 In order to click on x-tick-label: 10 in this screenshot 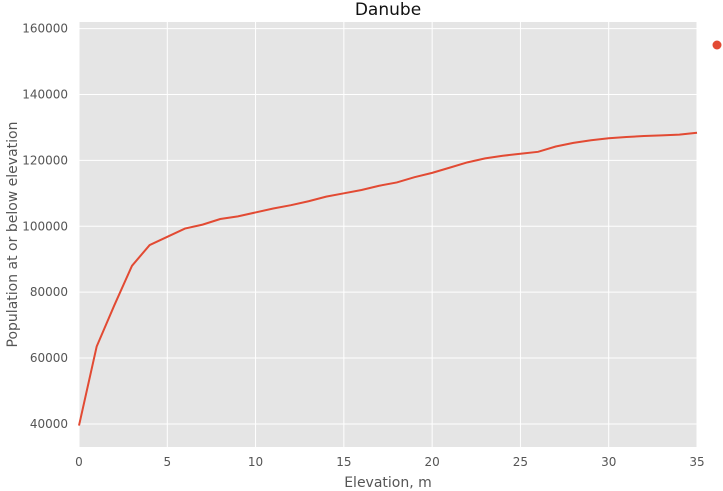, I will do `click(255, 462)`.